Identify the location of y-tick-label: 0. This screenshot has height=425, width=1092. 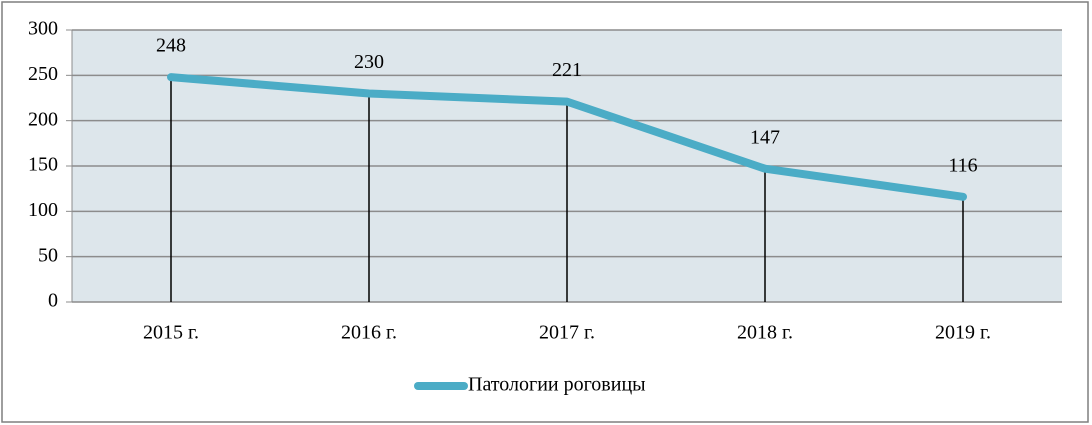
(53, 301).